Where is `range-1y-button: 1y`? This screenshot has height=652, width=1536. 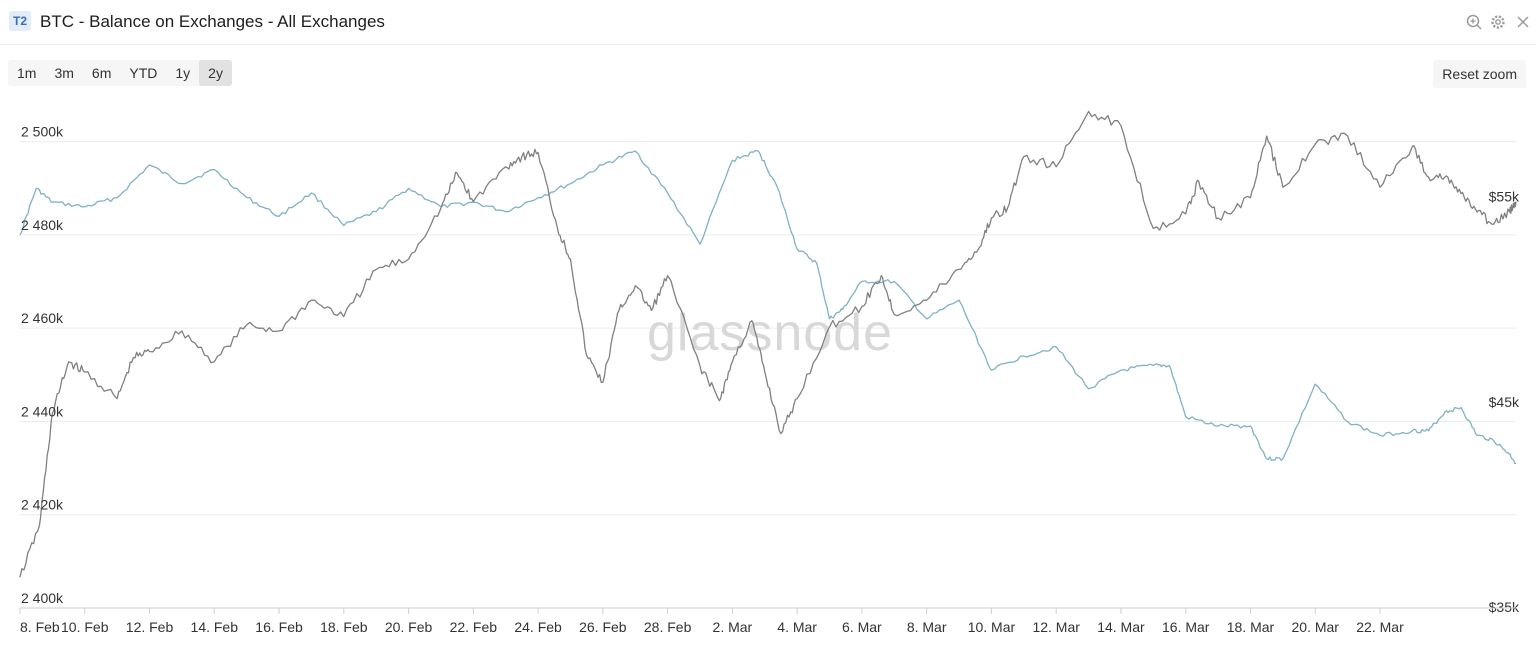
range-1y-button: 1y is located at coordinates (183, 73).